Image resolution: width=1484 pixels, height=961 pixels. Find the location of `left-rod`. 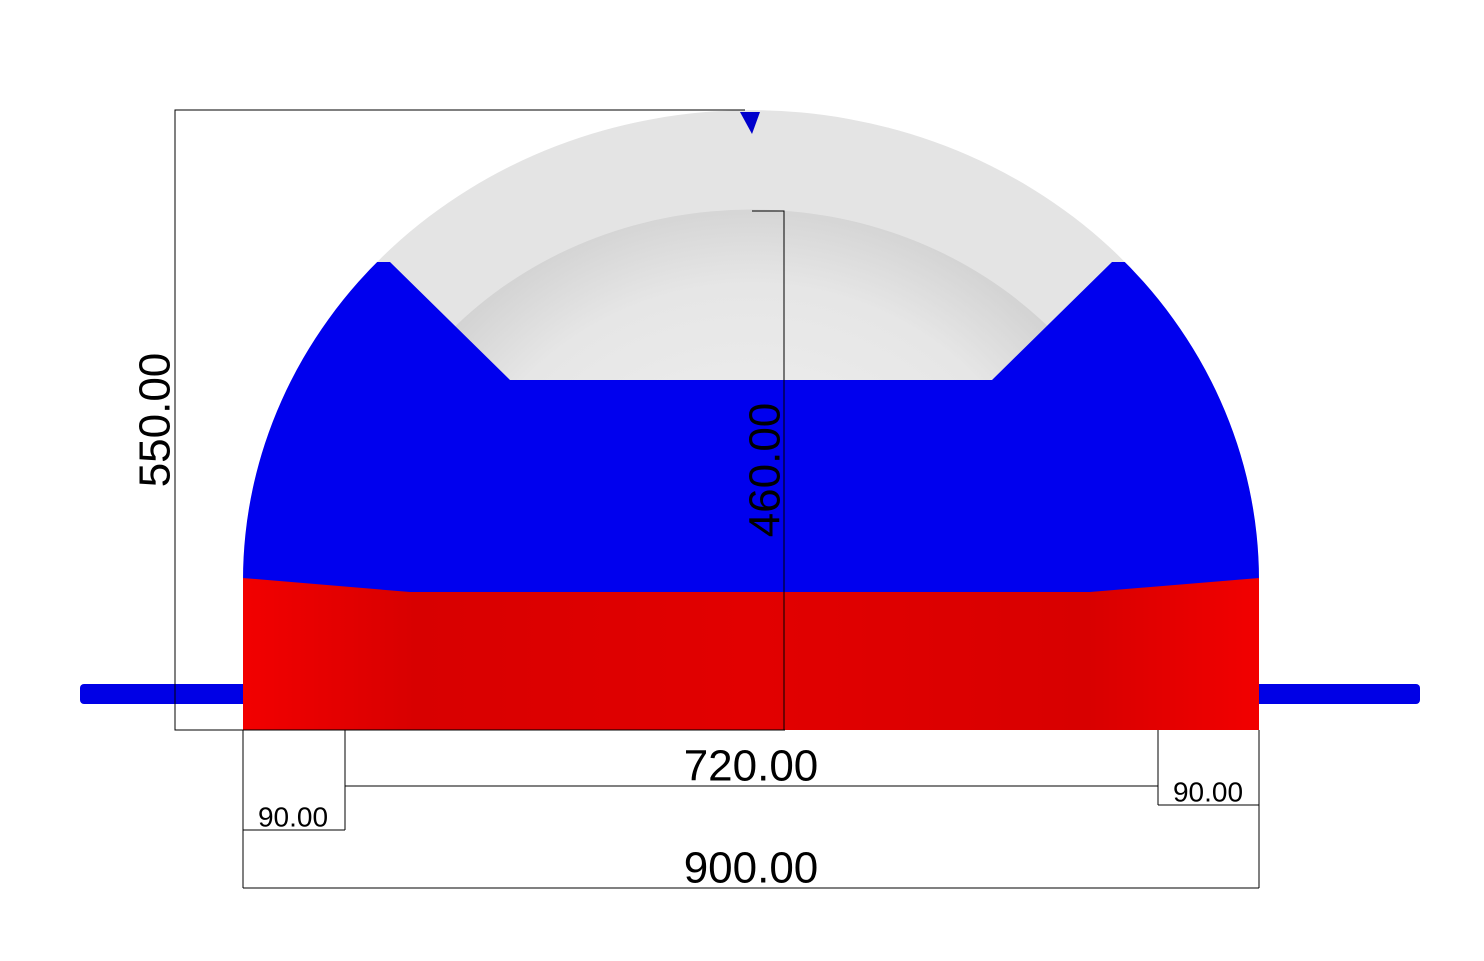

left-rod is located at coordinates (165, 694).